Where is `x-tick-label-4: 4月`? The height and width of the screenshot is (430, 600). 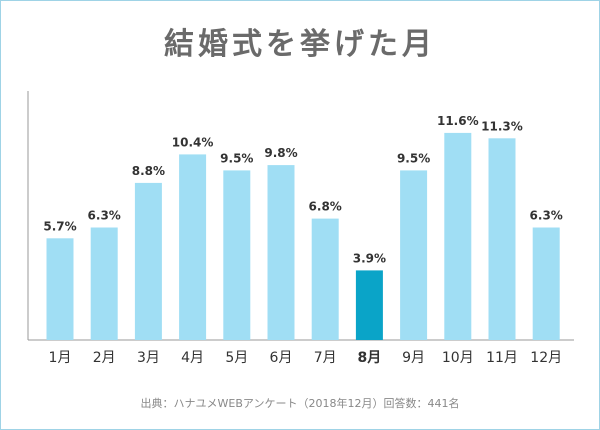
x-tick-label-4: 4月 is located at coordinates (192, 358).